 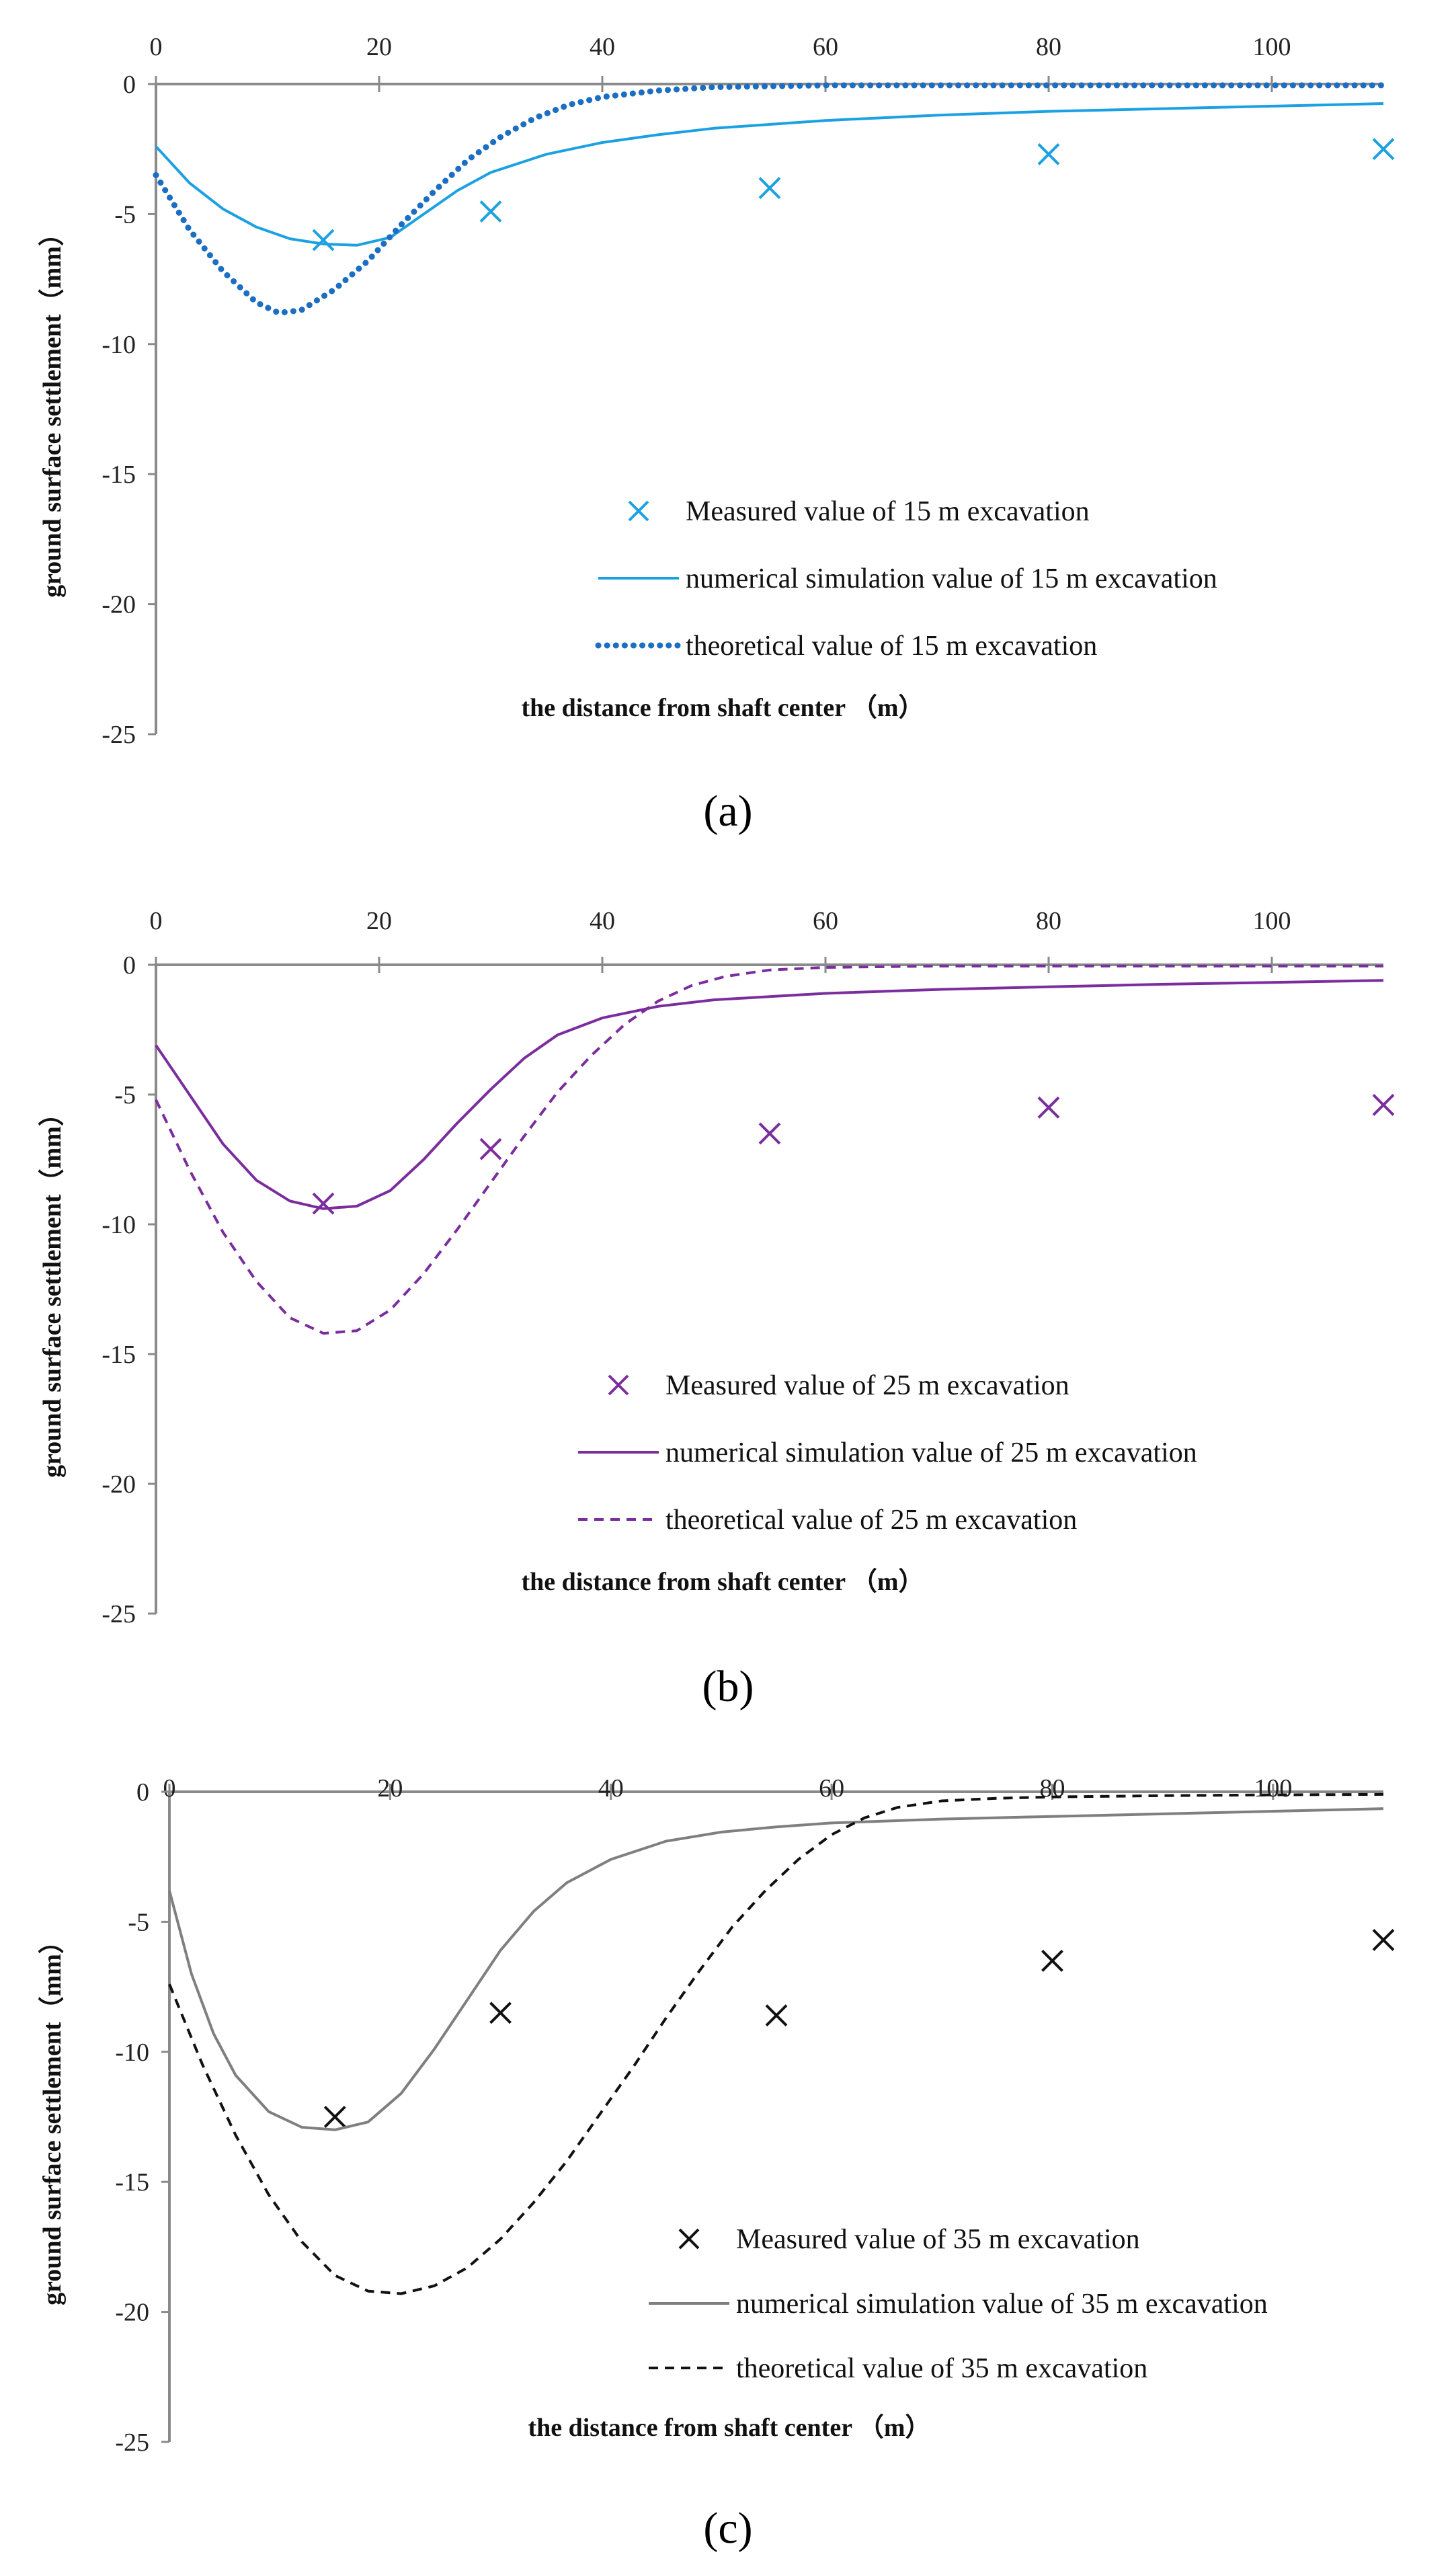 I want to click on legend-label: theoretical value of 15 m excavation, so click(x=892, y=646).